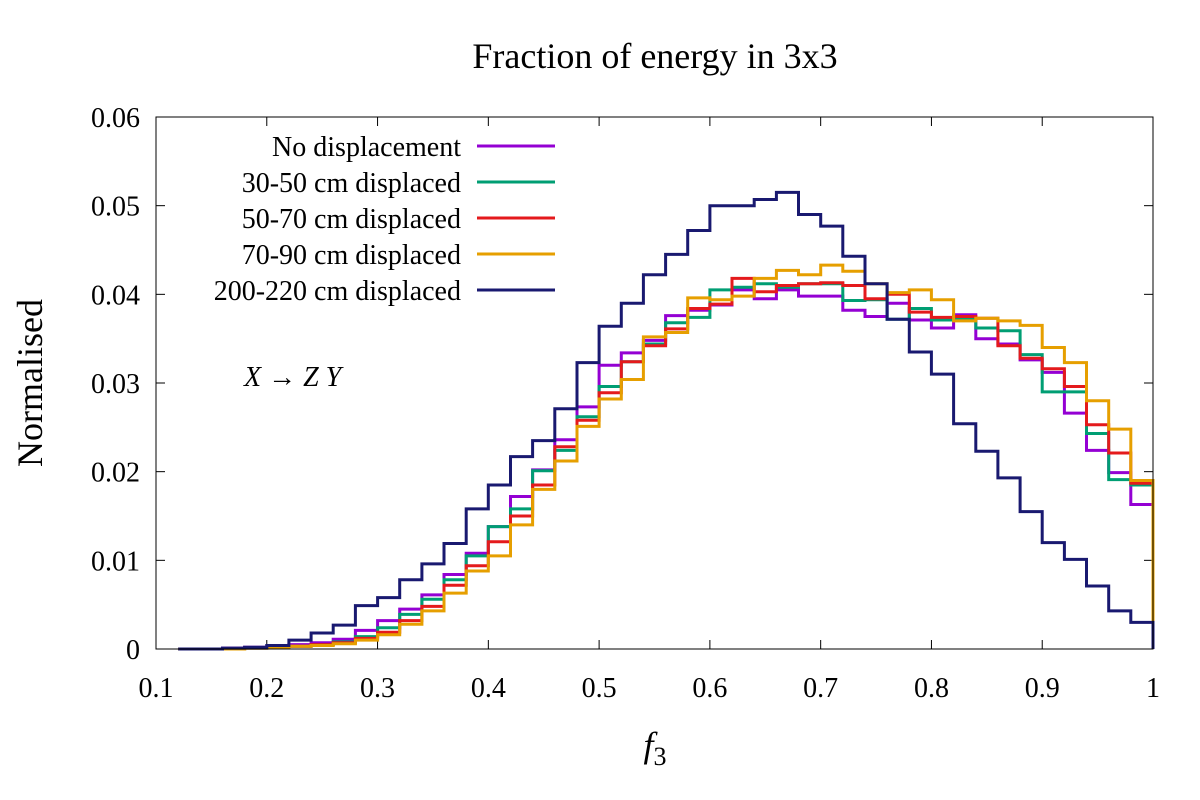 This screenshot has height=800, width=1200. What do you see at coordinates (115, 118) in the screenshot?
I see `y-tick-label: 0.06` at bounding box center [115, 118].